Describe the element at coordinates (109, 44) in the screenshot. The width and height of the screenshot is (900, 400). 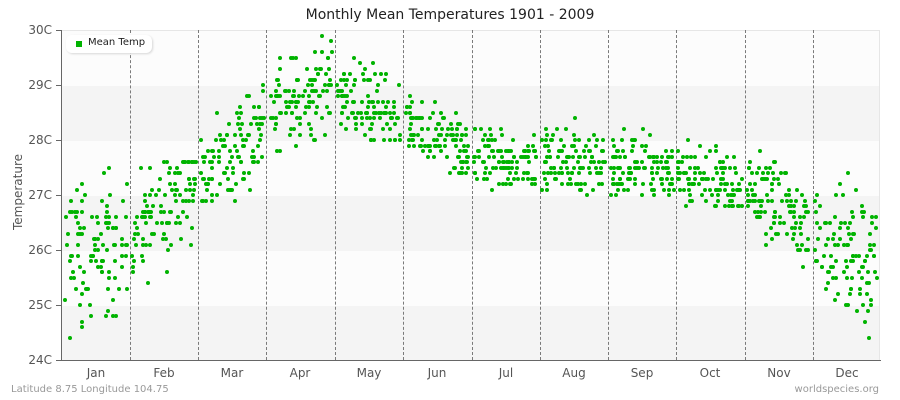
I see `legend: Mean Temp` at that location.